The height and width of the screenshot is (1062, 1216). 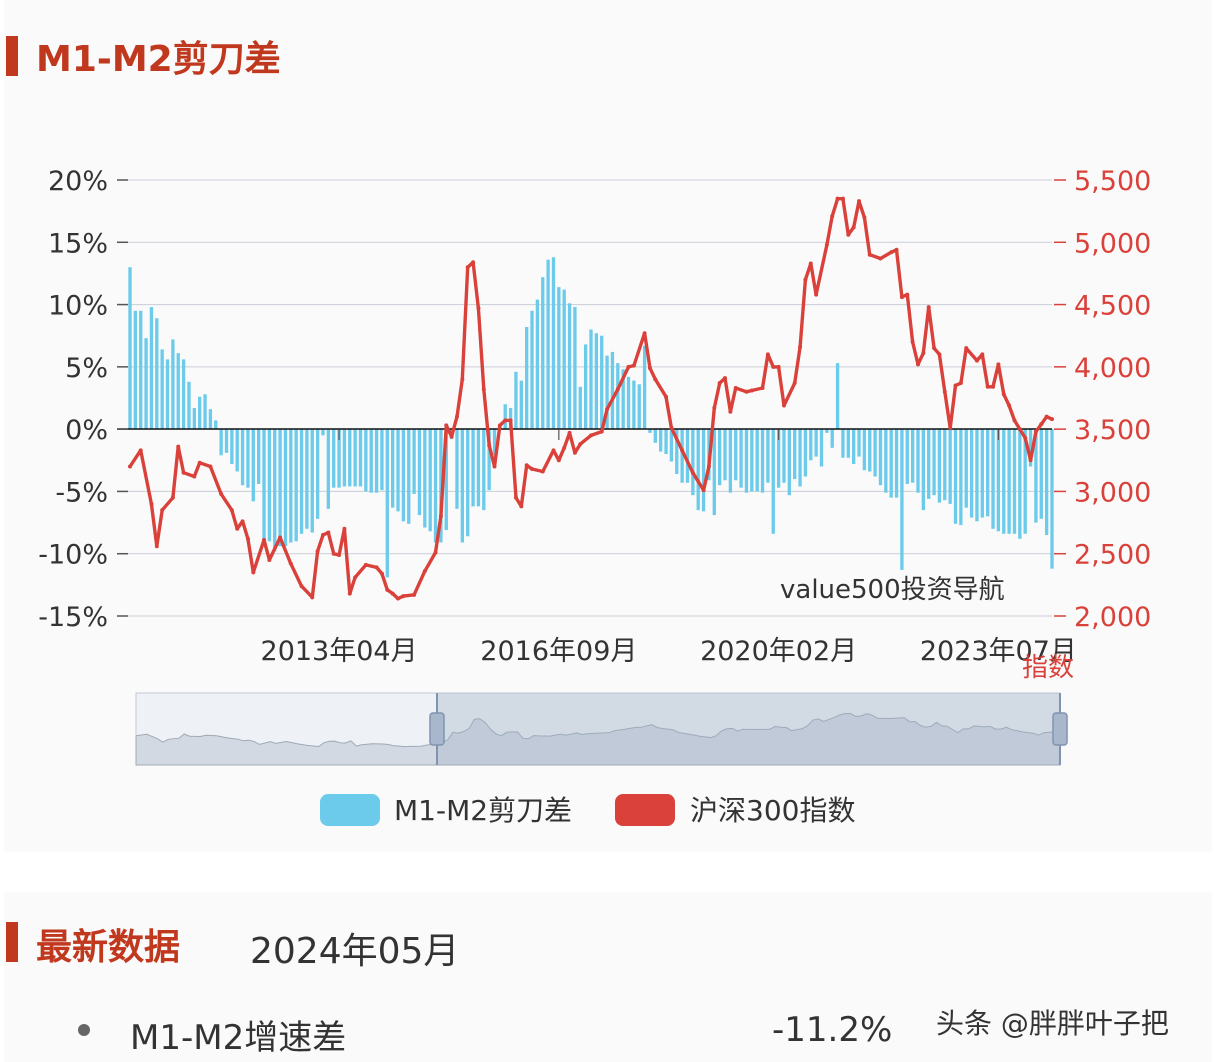 What do you see at coordinates (12, 56) in the screenshot?
I see `section-marker` at bounding box center [12, 56].